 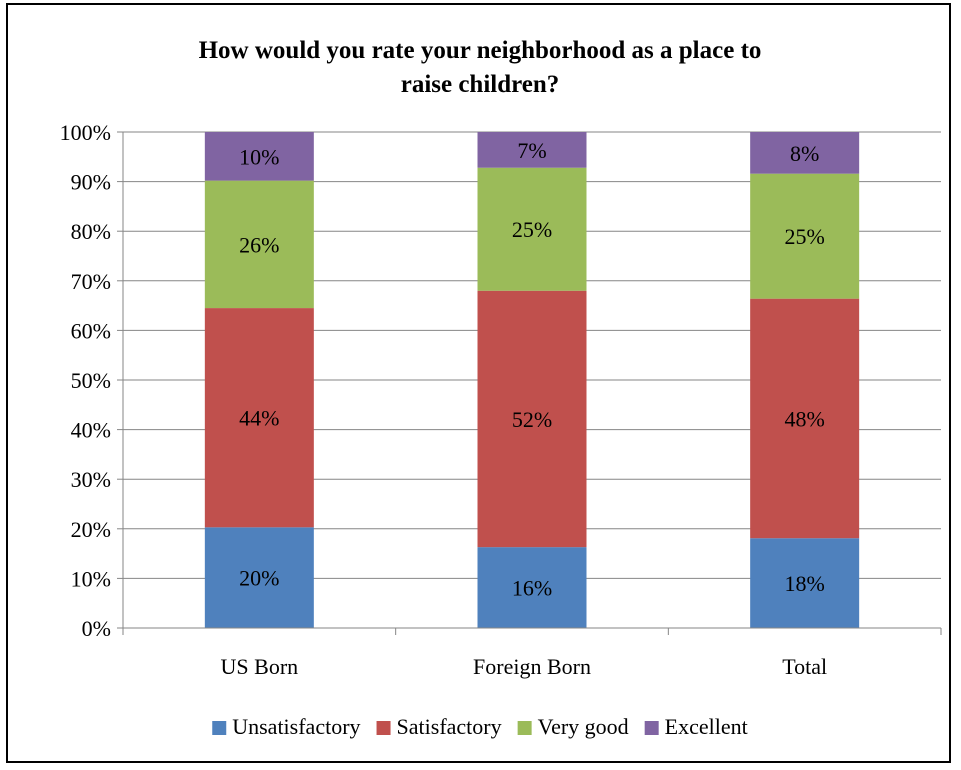 What do you see at coordinates (91, 380) in the screenshot?
I see `y-tick-label: 50%` at bounding box center [91, 380].